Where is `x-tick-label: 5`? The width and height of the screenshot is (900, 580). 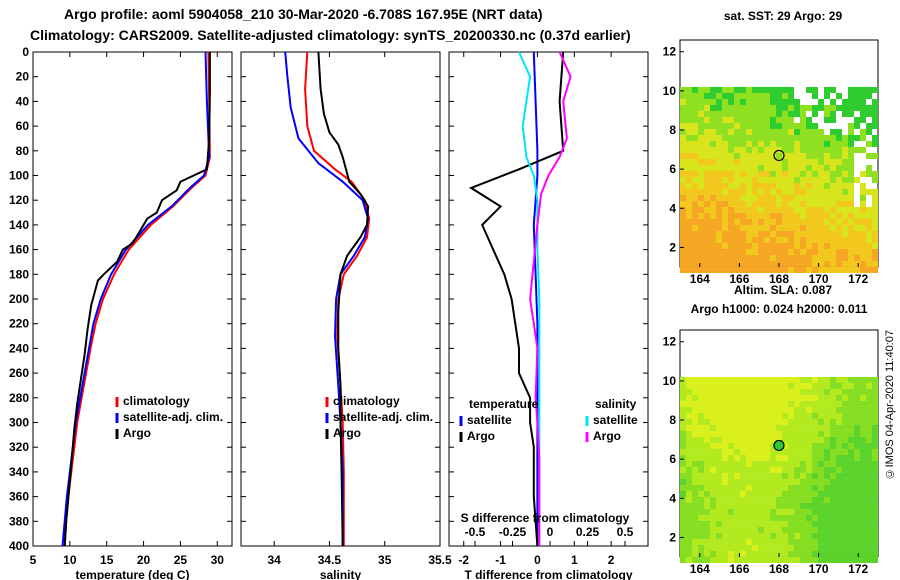 x-tick-label: 5 is located at coordinates (33, 560).